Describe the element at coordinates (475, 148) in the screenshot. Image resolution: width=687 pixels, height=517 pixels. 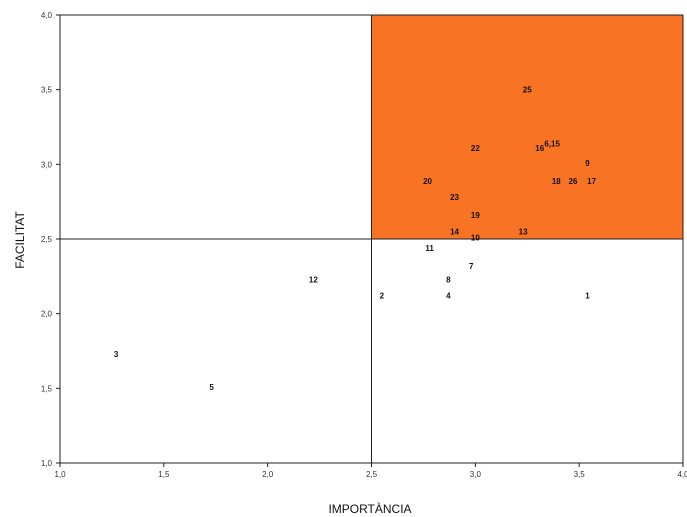
I see `data-point-label: 22` at that location.